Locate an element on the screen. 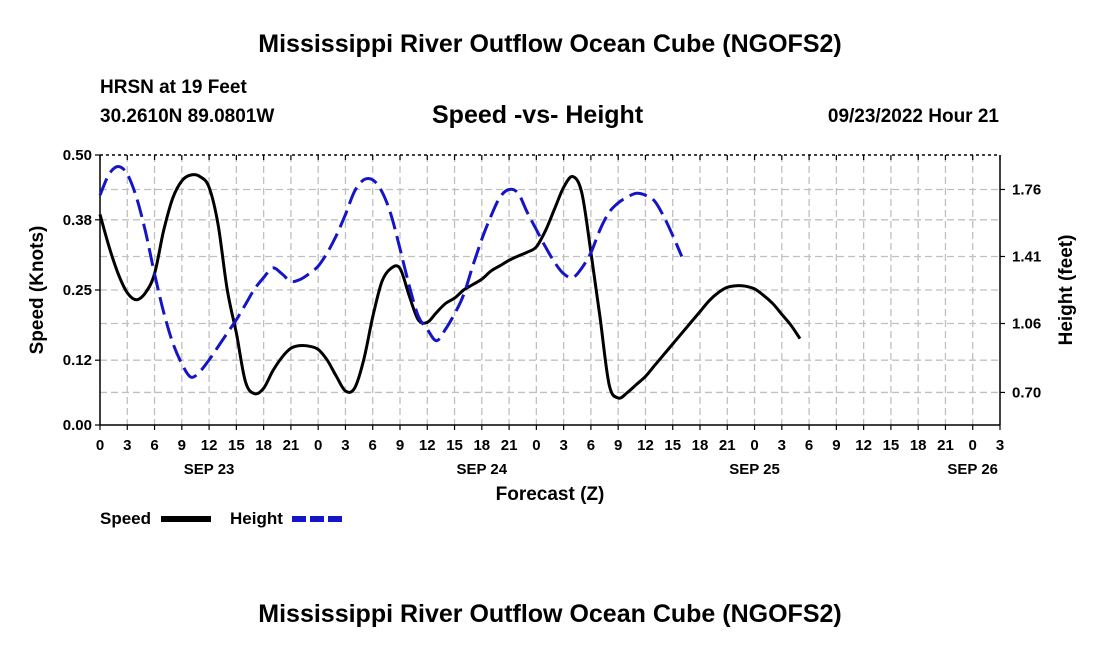 The width and height of the screenshot is (1100, 650). y-axis-title: Speed (Knots) is located at coordinates (37, 290).